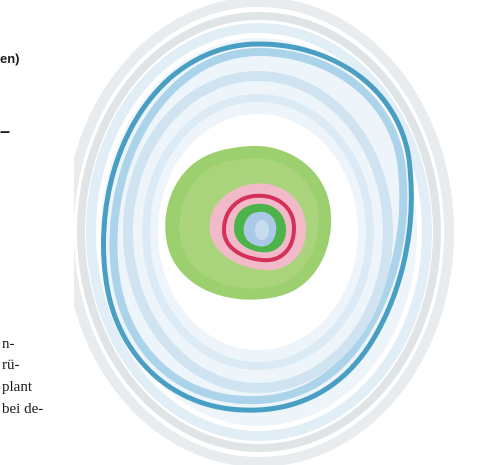 The width and height of the screenshot is (477, 465). What do you see at coordinates (5, 131) in the screenshot?
I see `dash-fragment: –` at bounding box center [5, 131].